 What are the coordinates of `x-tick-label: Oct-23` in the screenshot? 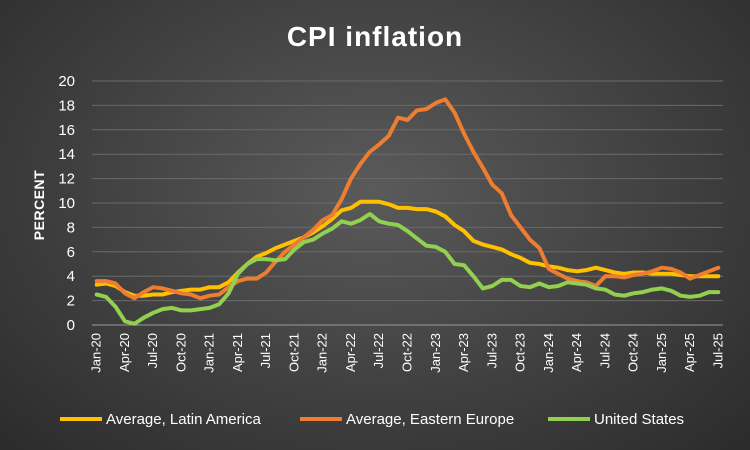 It's located at (520, 352).